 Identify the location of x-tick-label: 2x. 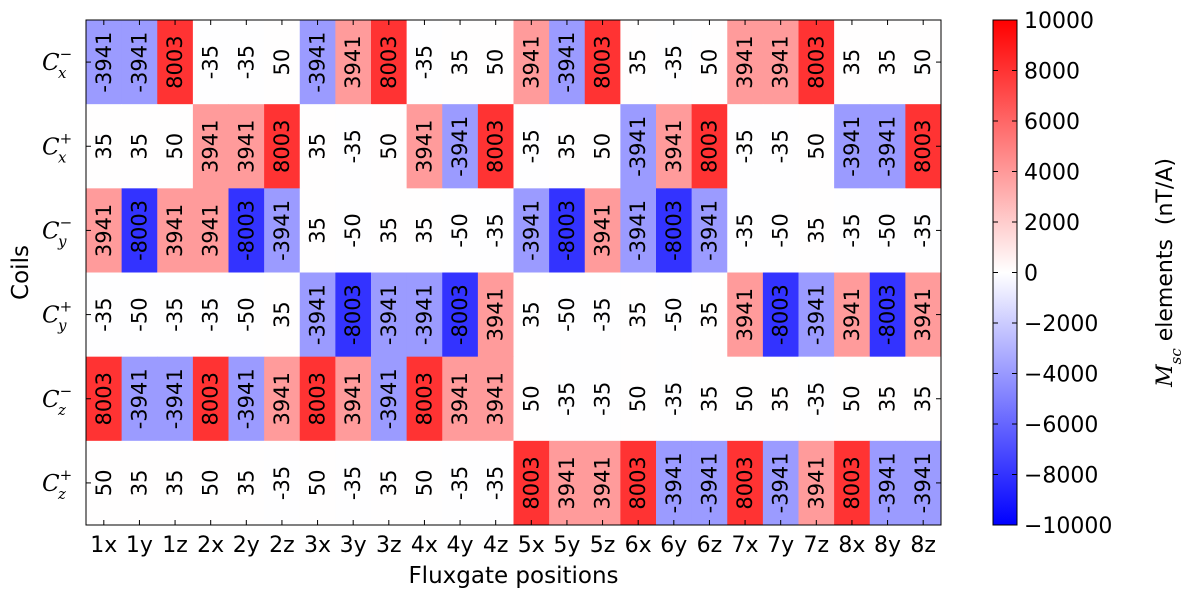
(210, 545).